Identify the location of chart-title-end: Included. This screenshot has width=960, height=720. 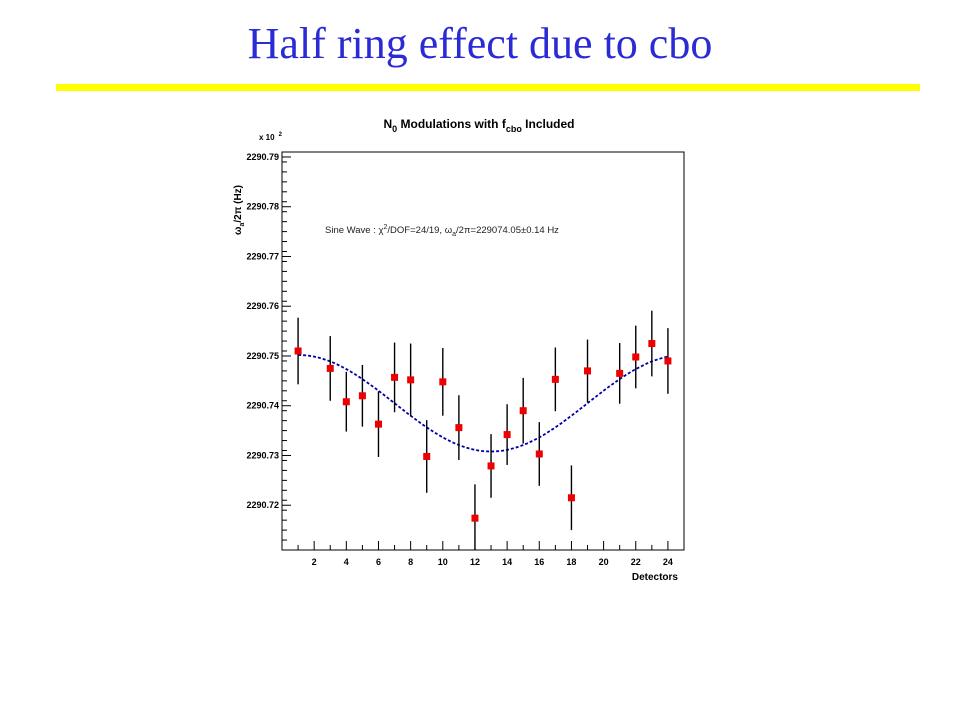
(548, 124).